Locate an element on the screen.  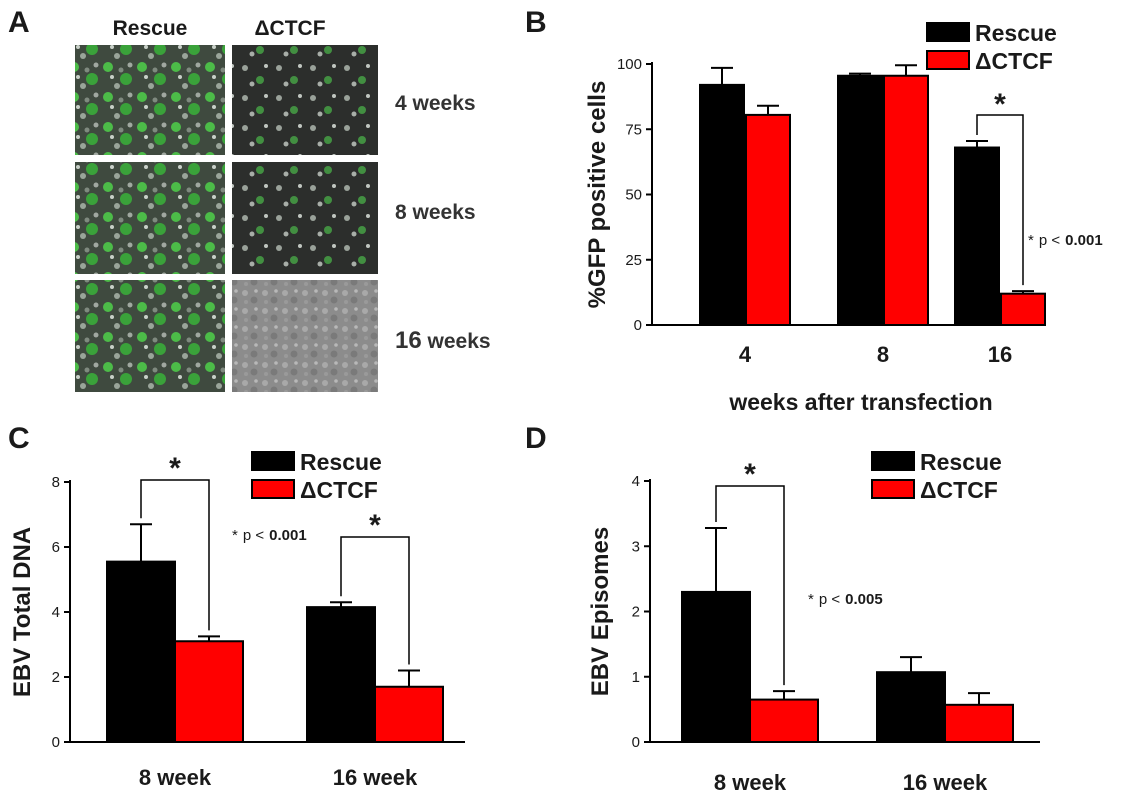
y-tick-label: 25 is located at coordinates (633, 260).